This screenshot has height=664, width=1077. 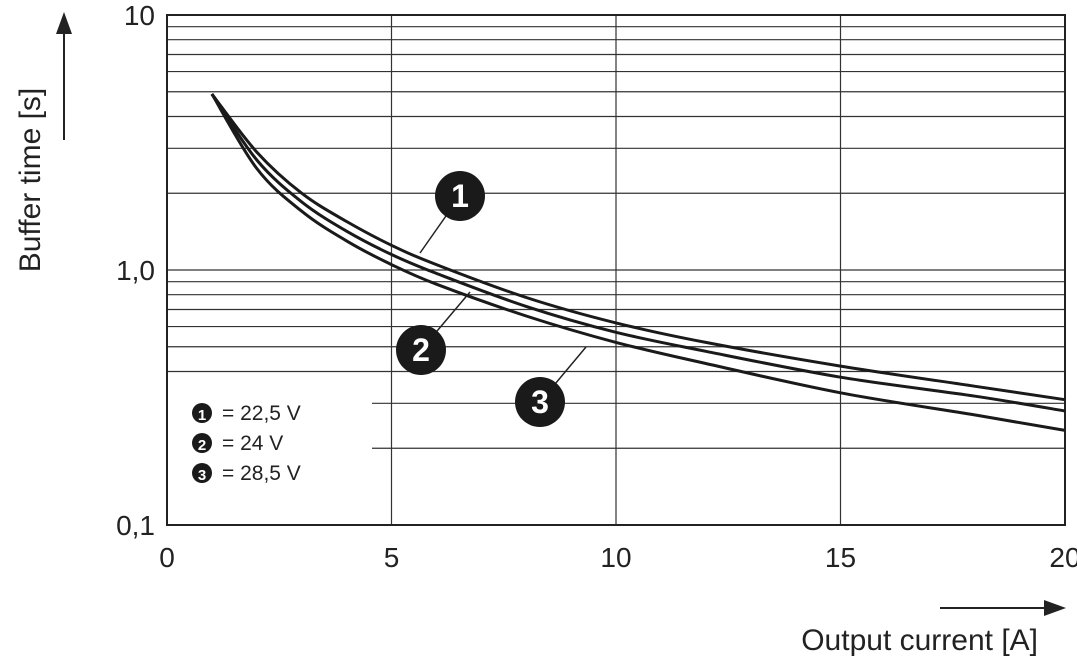 I want to click on y-tick-label: 10, so click(x=139, y=15).